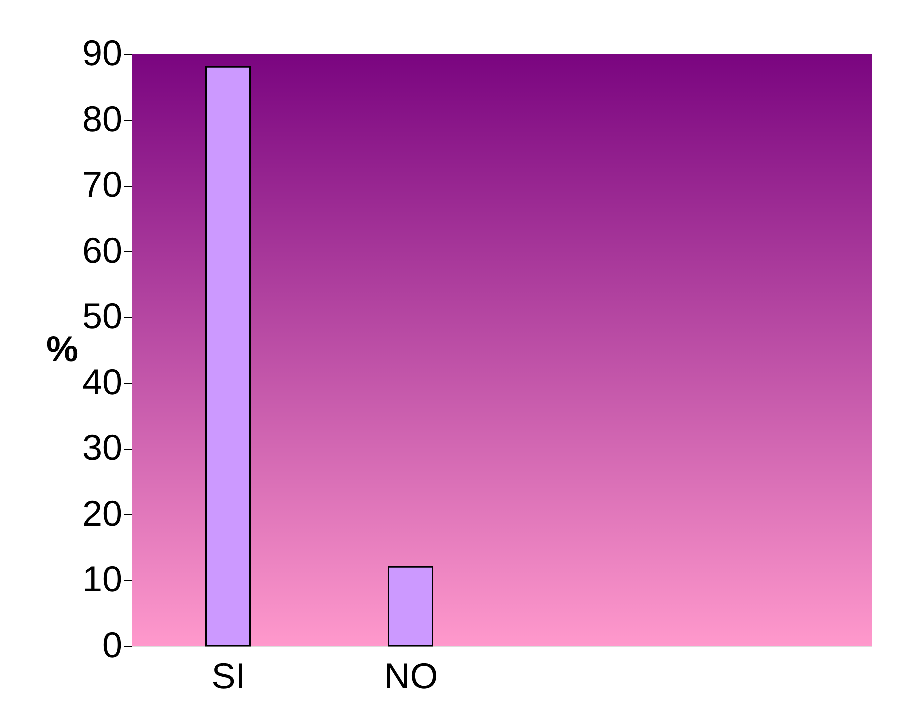 Image resolution: width=898 pixels, height=719 pixels. I want to click on y-axis-title: %, so click(62, 349).